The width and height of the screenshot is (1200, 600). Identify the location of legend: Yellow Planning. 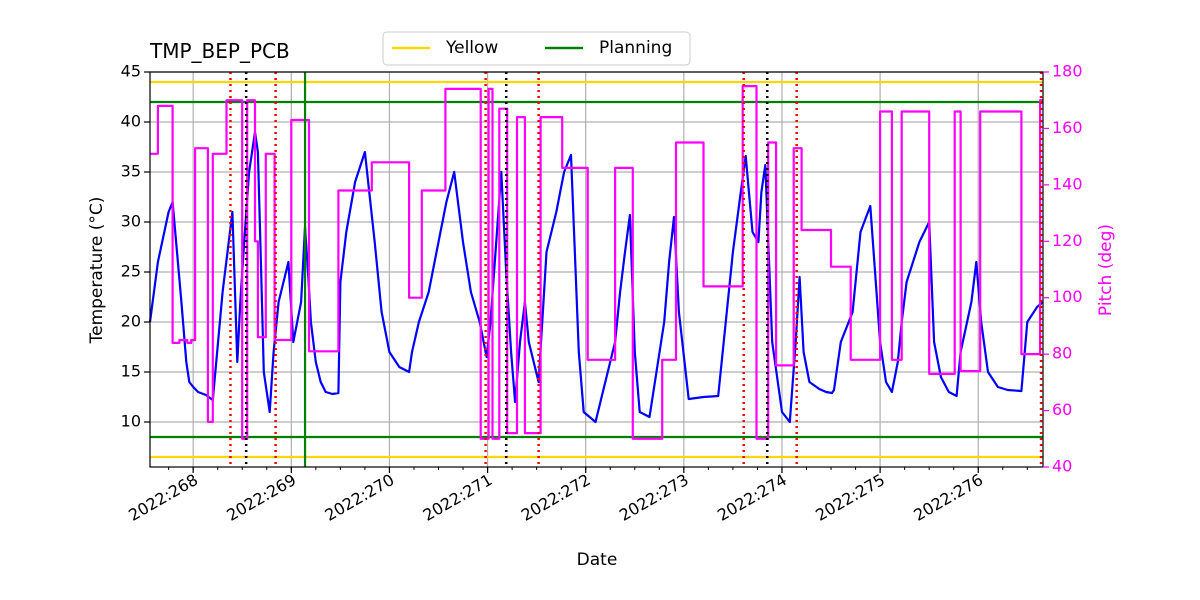
(536, 48).